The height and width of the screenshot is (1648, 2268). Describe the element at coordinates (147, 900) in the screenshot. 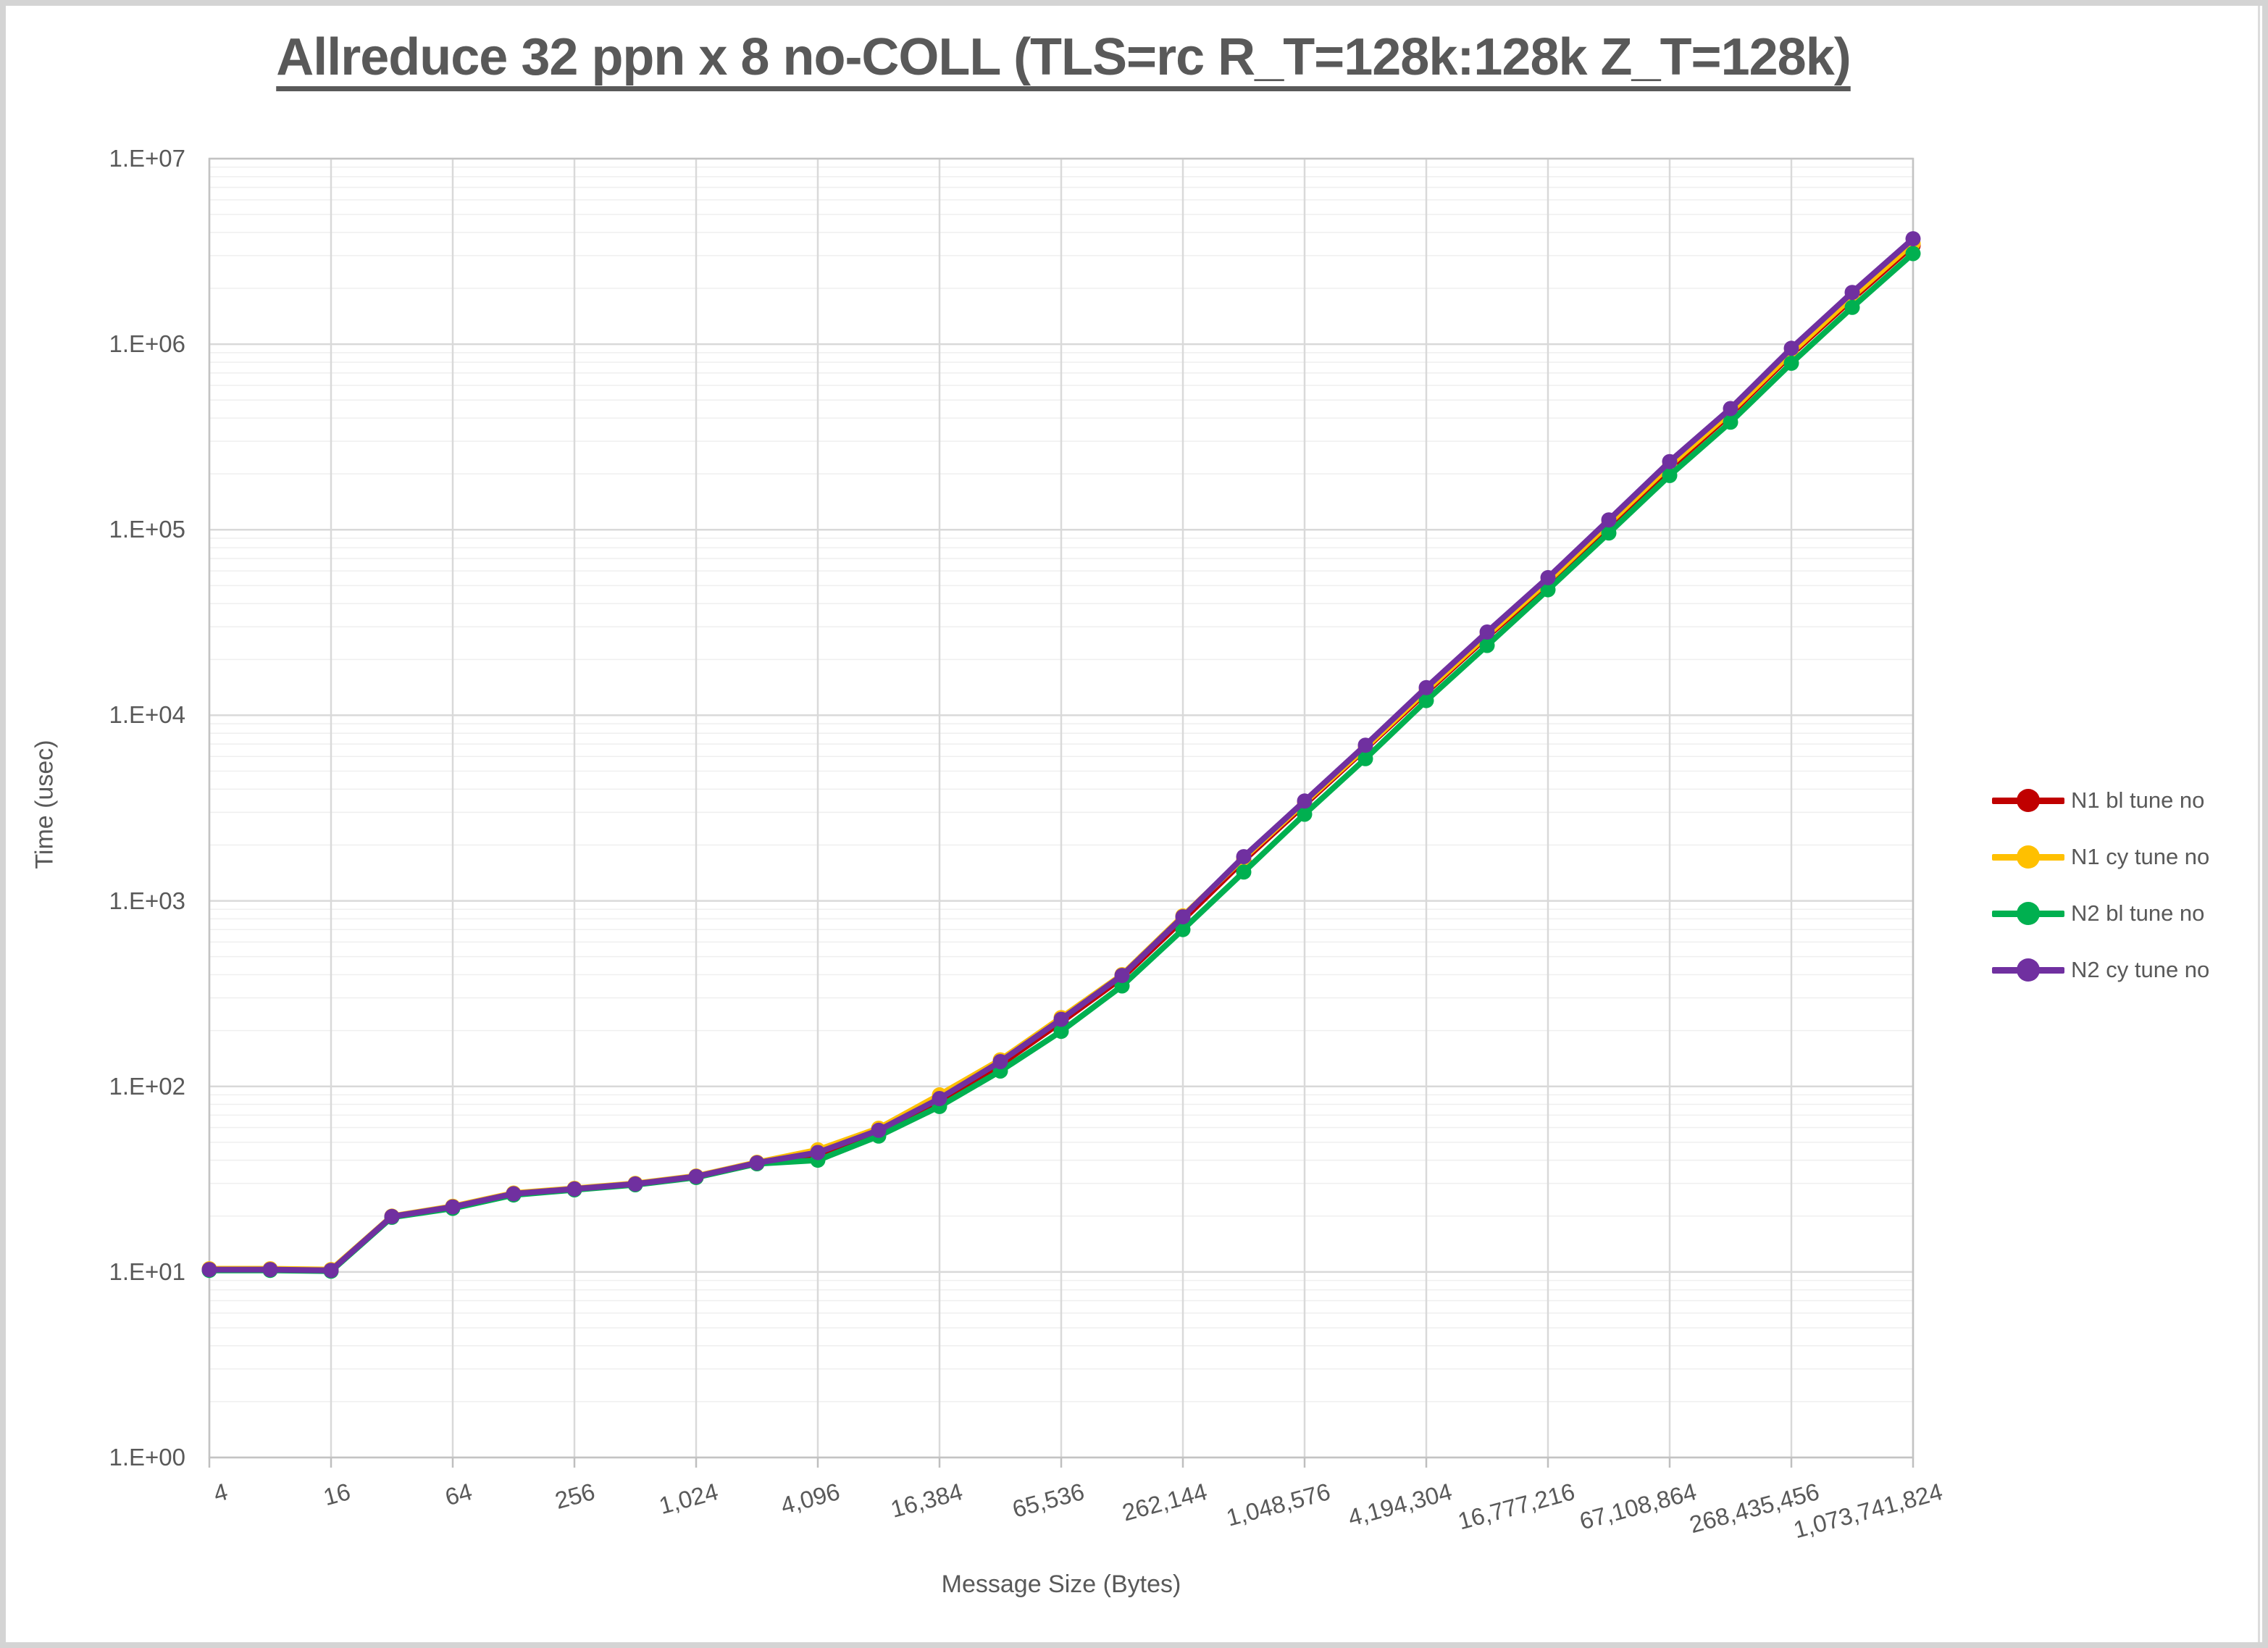

I see `y-tick-label: 1.E+03` at that location.